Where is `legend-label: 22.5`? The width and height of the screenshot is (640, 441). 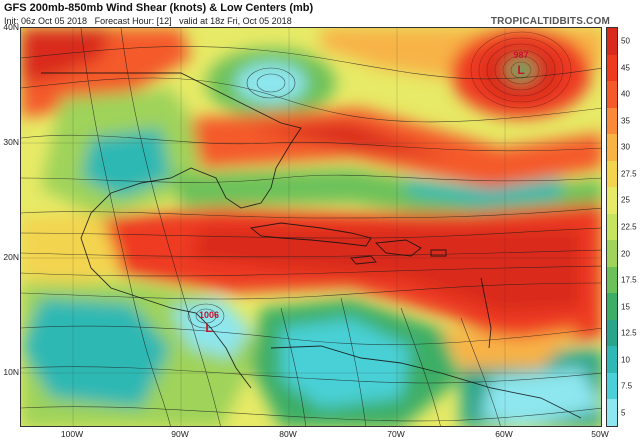 legend-label: 22.5 is located at coordinates (629, 227).